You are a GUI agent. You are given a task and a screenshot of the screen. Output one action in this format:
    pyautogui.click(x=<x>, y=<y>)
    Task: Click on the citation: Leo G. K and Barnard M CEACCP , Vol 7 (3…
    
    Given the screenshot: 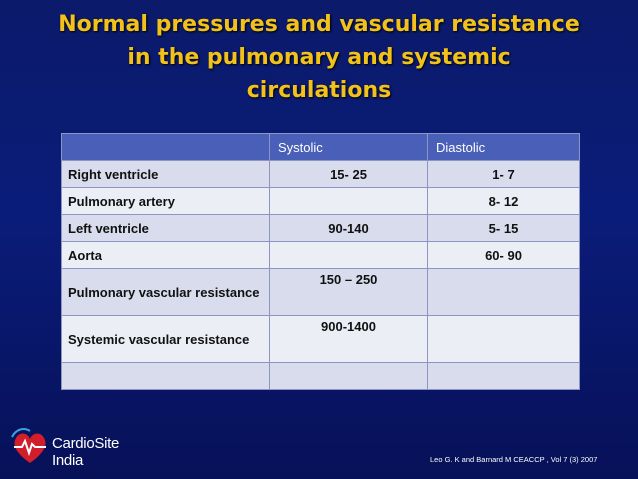 What is the action you would take?
    pyautogui.click(x=514, y=459)
    